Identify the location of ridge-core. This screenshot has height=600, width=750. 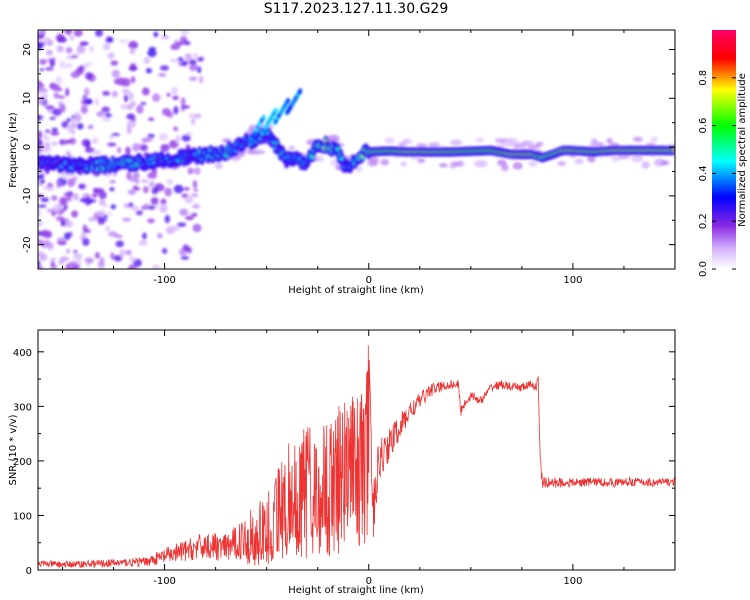
(341, 158).